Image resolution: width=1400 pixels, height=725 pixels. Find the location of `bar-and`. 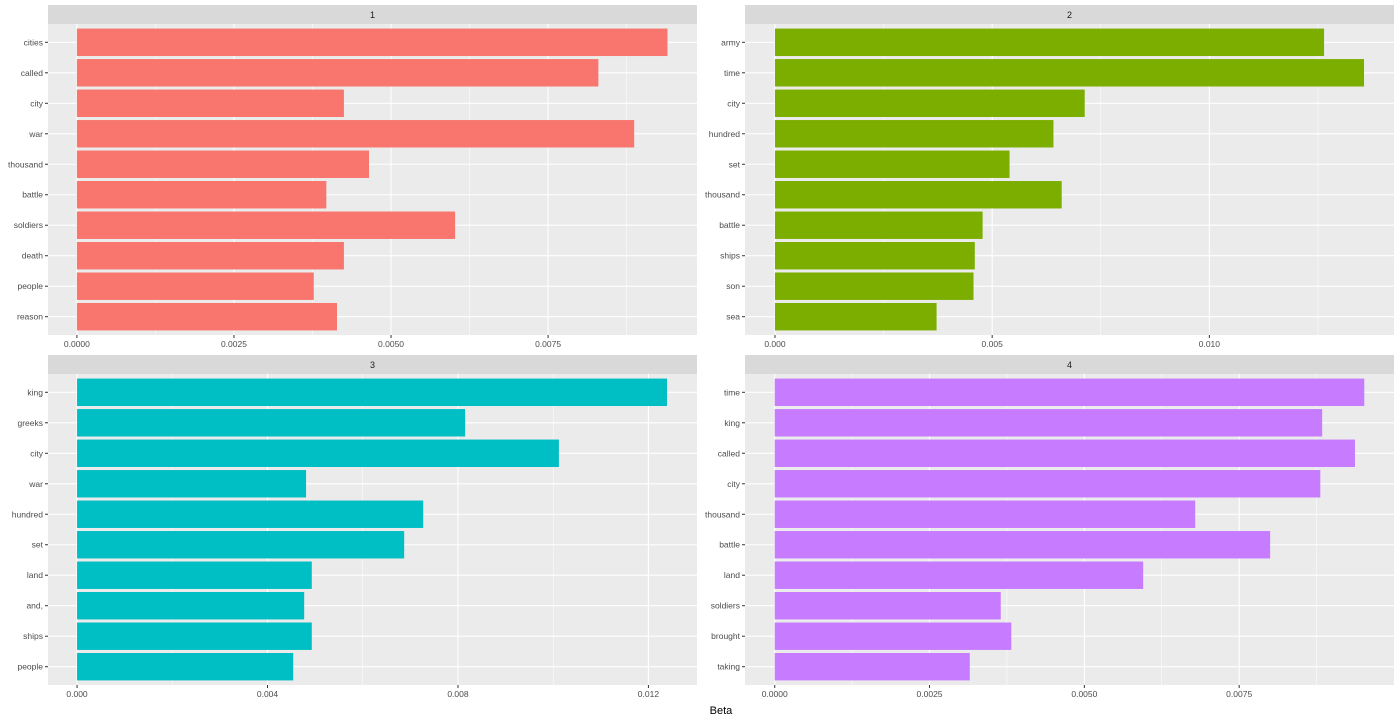

bar-and is located at coordinates (191, 606).